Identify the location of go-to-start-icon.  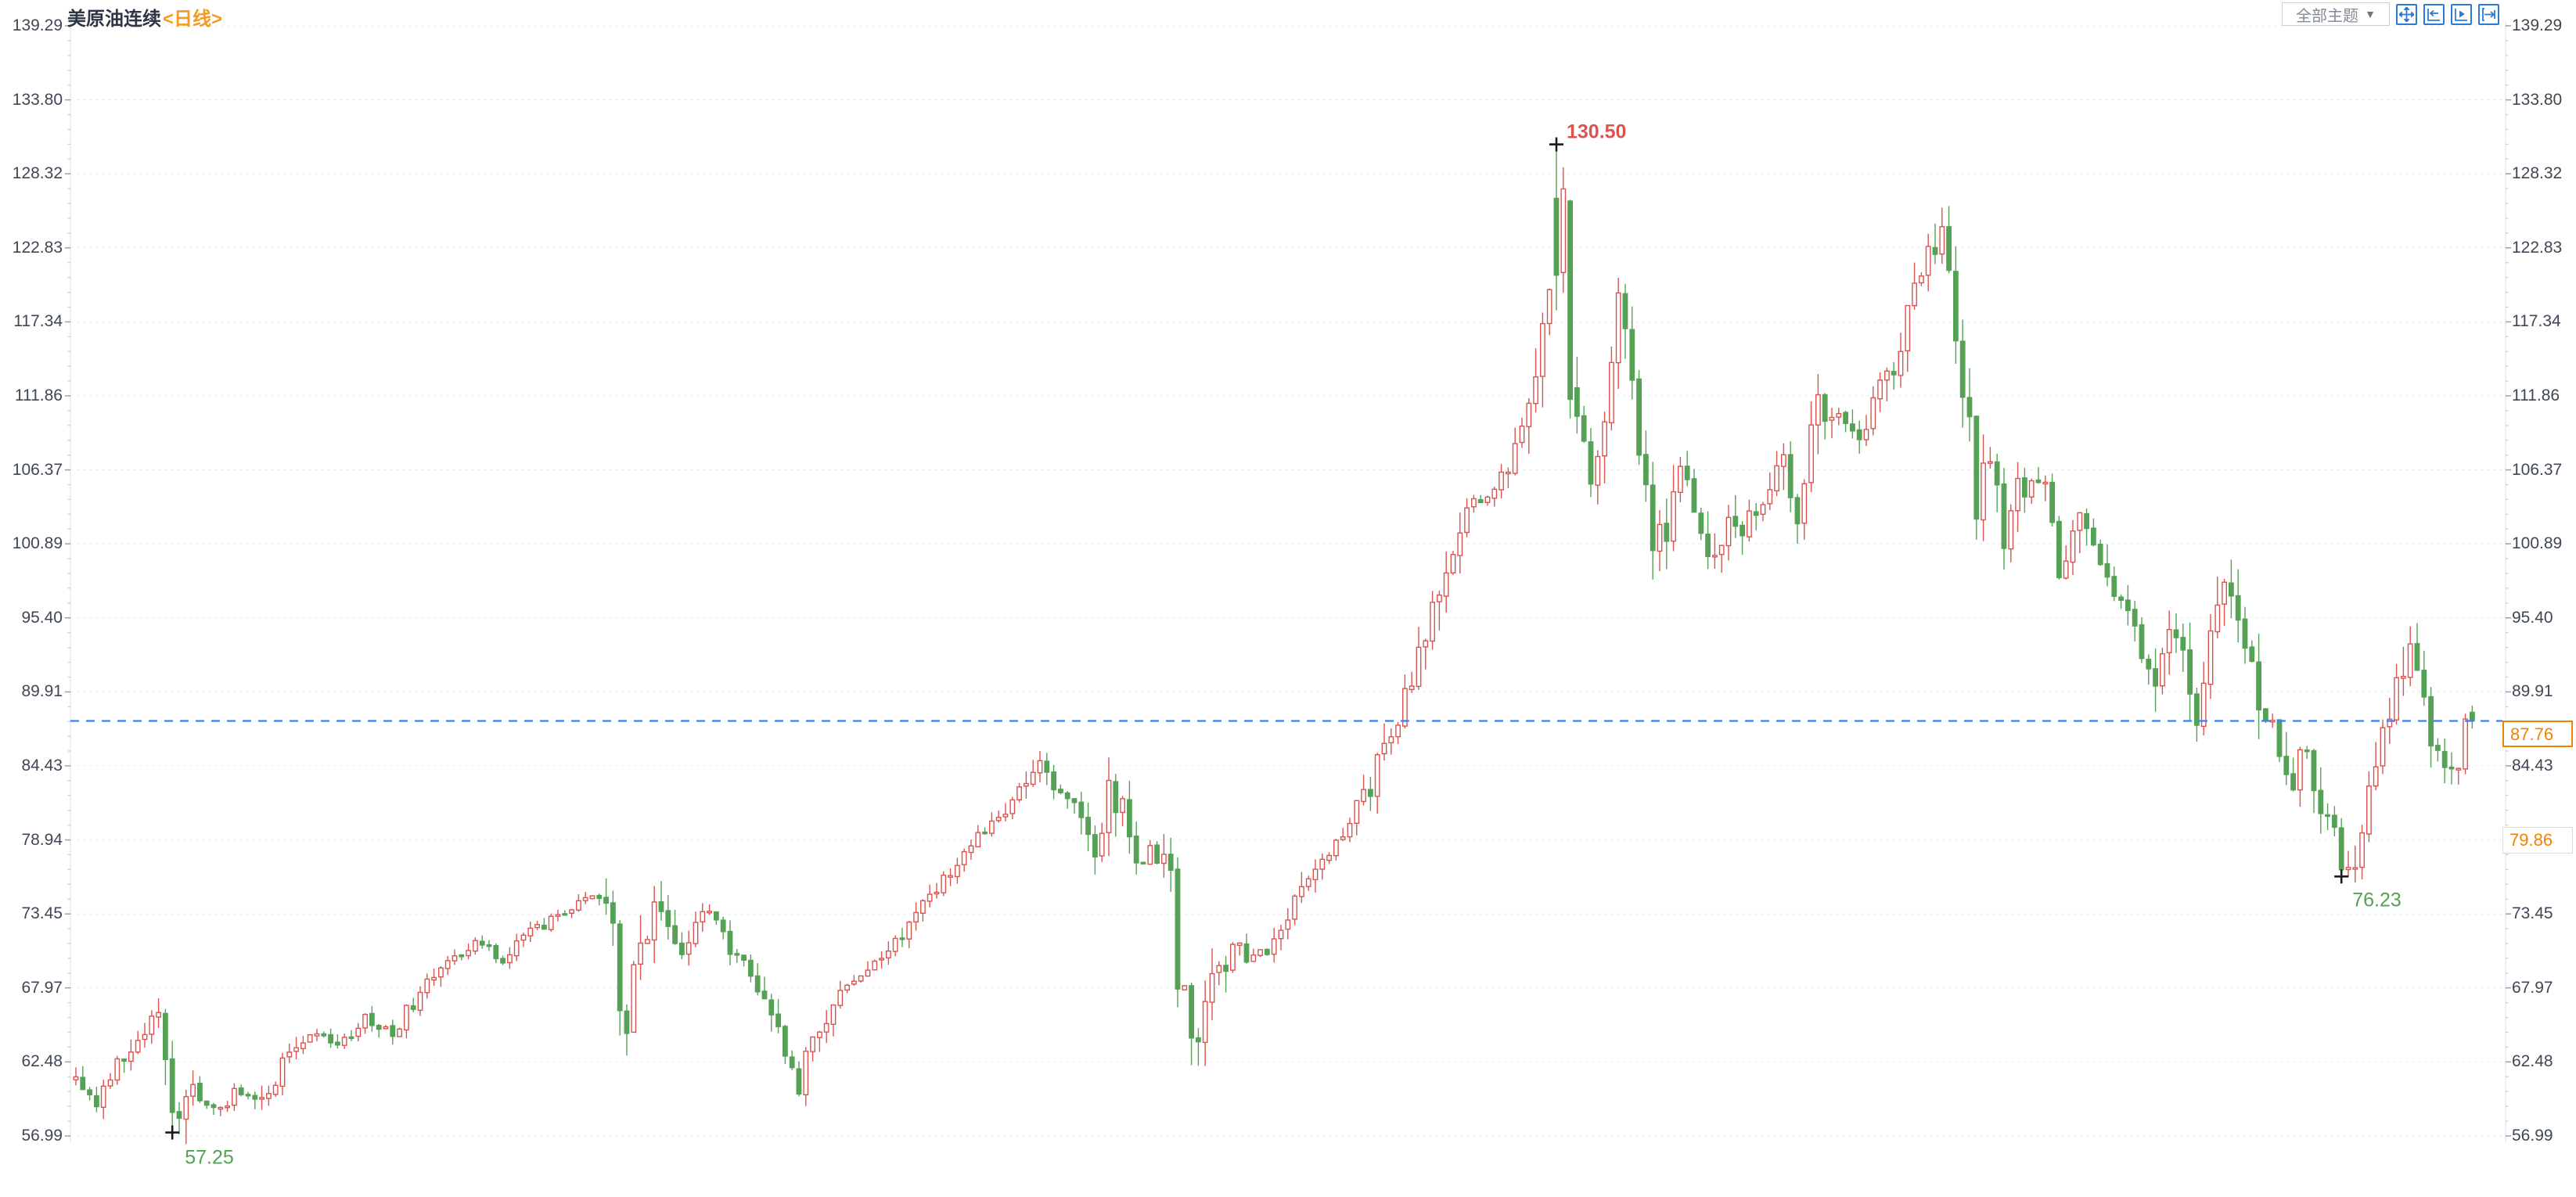
(2434, 15).